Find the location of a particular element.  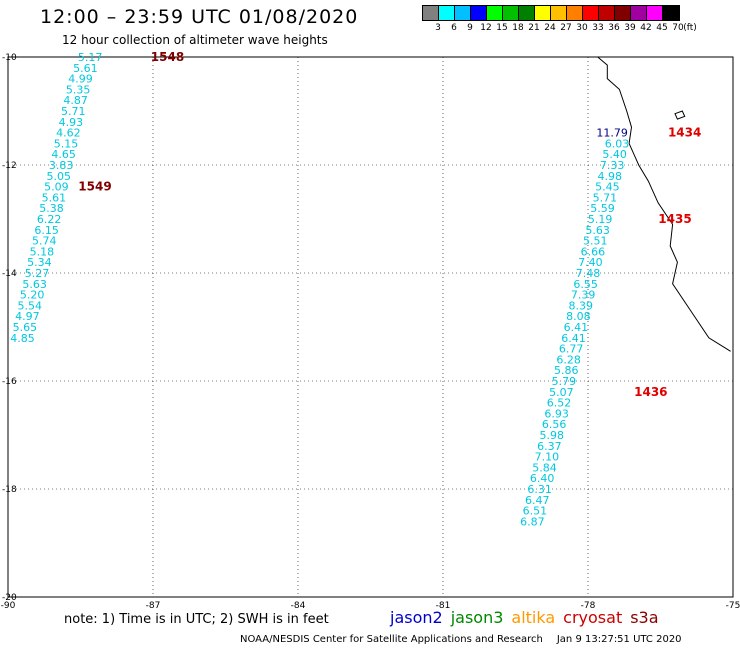

track-west-value: 5.27 is located at coordinates (37, 273).